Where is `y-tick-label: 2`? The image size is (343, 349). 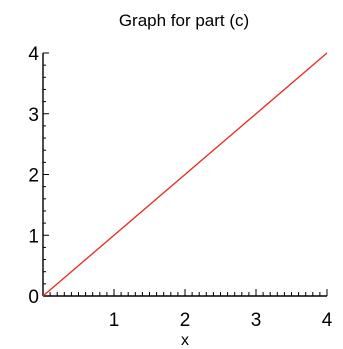 y-tick-label: 2 is located at coordinates (33, 176).